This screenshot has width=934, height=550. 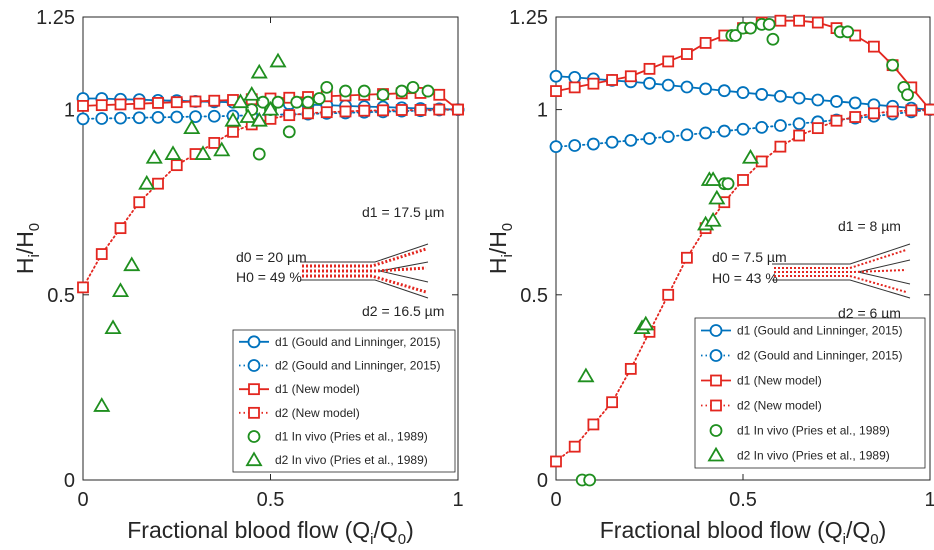 I want to click on x-tick-label: 0.5, so click(x=271, y=500).